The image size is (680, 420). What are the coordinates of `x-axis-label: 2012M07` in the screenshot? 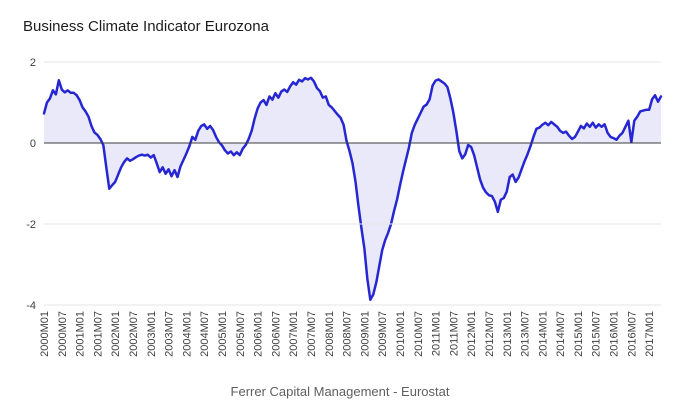 It's located at (490, 334).